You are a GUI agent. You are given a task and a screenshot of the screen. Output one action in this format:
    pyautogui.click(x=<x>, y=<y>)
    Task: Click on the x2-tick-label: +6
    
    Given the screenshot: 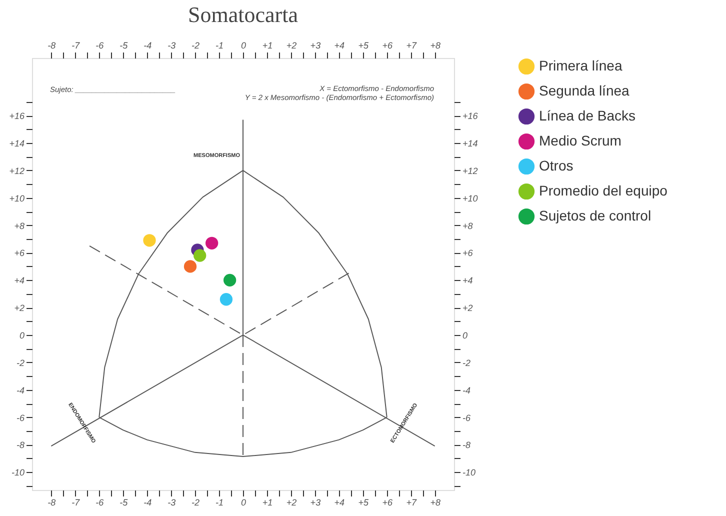 What is the action you would take?
    pyautogui.click(x=387, y=45)
    